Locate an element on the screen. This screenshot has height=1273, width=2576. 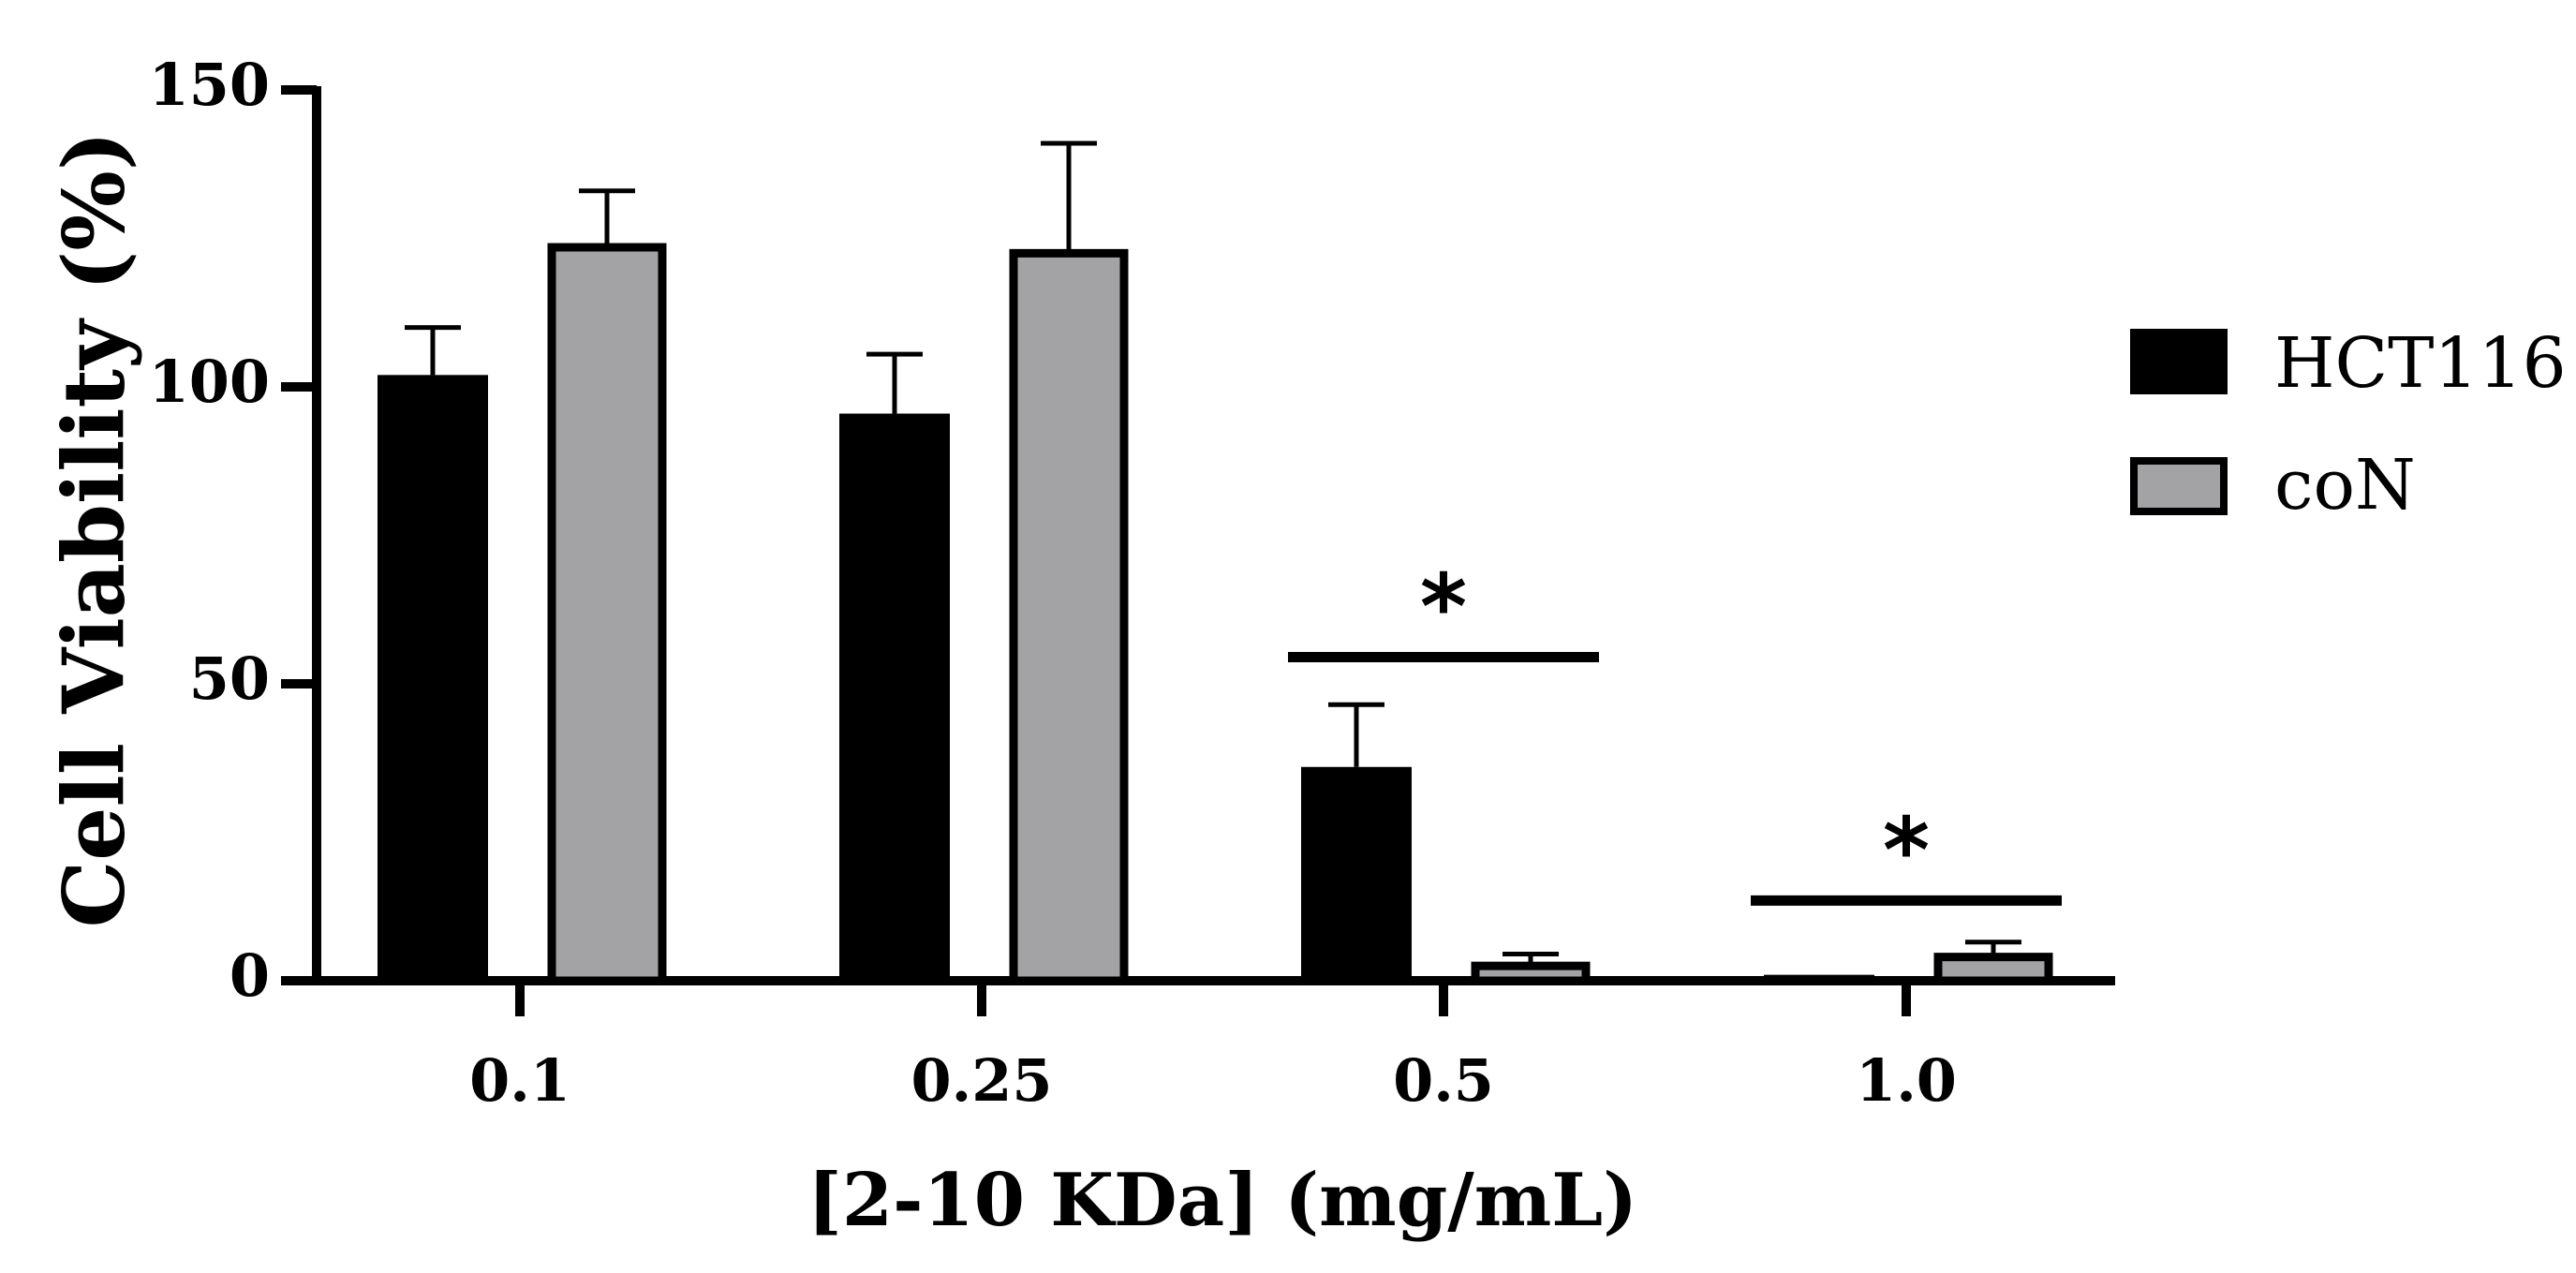
legend-label-con: coN is located at coordinates (2345, 485).